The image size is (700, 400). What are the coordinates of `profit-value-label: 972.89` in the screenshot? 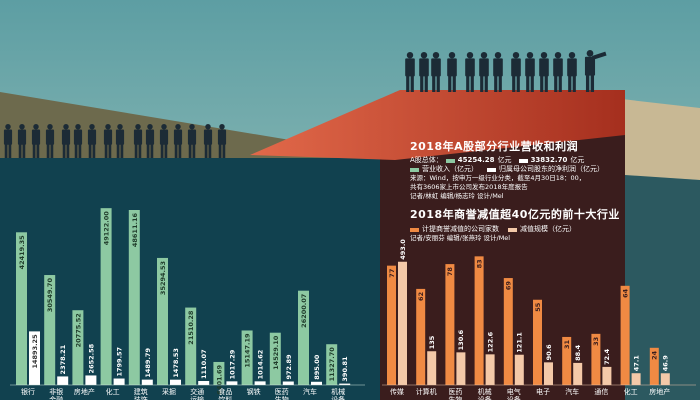 It's located at (289, 367).